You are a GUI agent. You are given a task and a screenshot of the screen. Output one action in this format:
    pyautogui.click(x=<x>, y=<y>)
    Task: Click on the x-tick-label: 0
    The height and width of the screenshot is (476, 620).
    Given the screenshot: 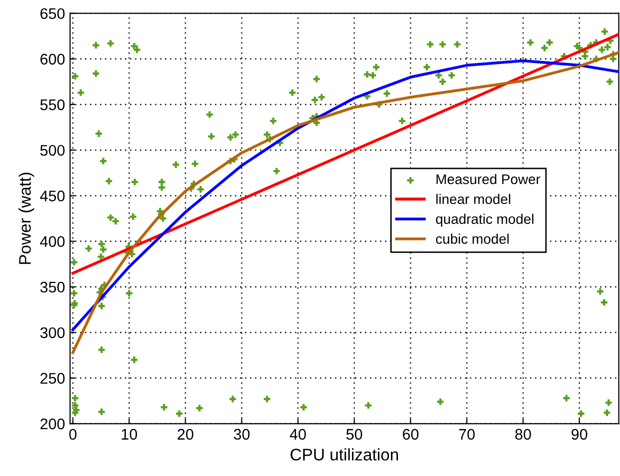 What is the action you would take?
    pyautogui.click(x=73, y=434)
    